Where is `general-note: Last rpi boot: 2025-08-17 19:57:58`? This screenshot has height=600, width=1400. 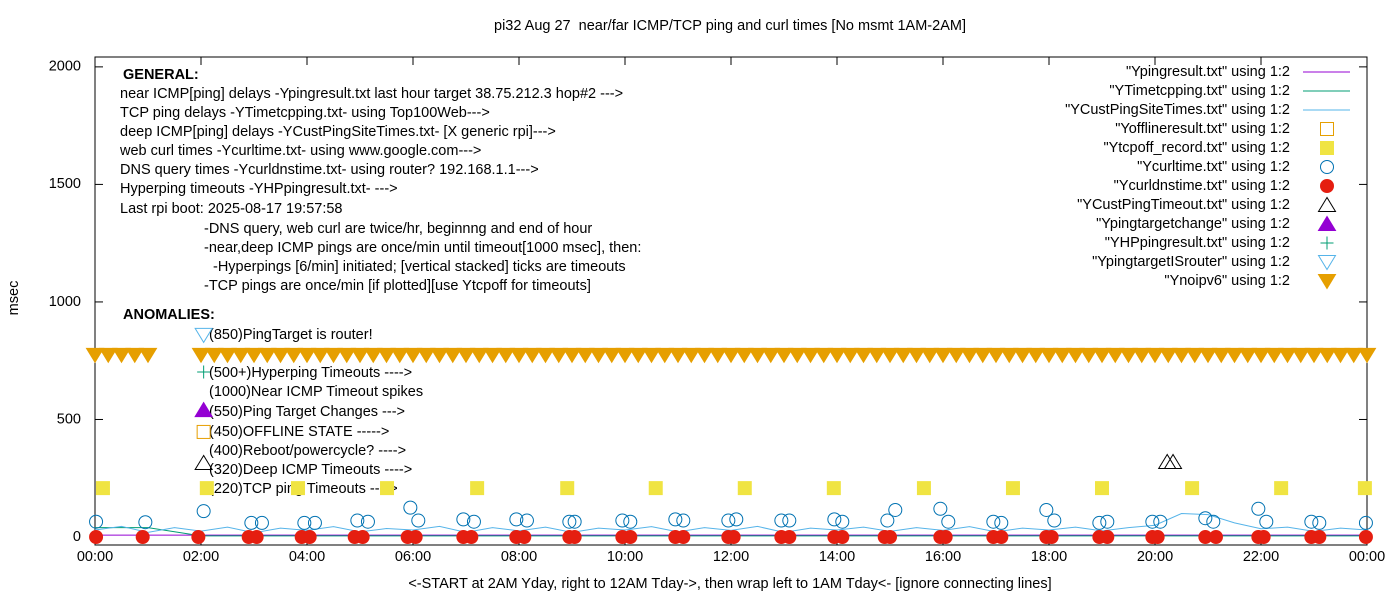
general-note: Last rpi boot: 2025-08-17 19:57:58 is located at coordinates (231, 209).